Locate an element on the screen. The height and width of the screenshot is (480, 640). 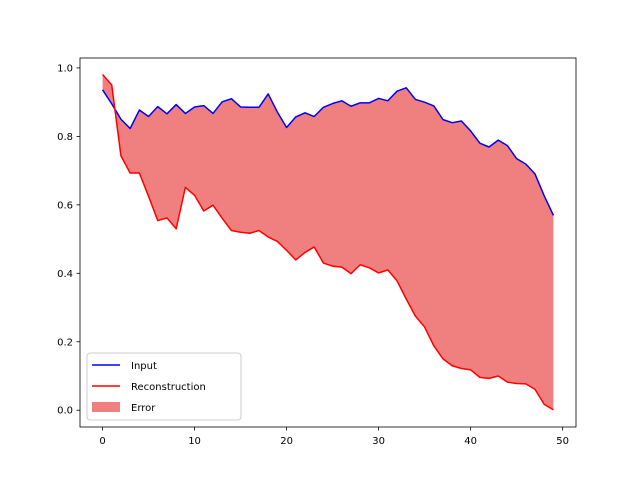
legend-box is located at coordinates (164, 386).